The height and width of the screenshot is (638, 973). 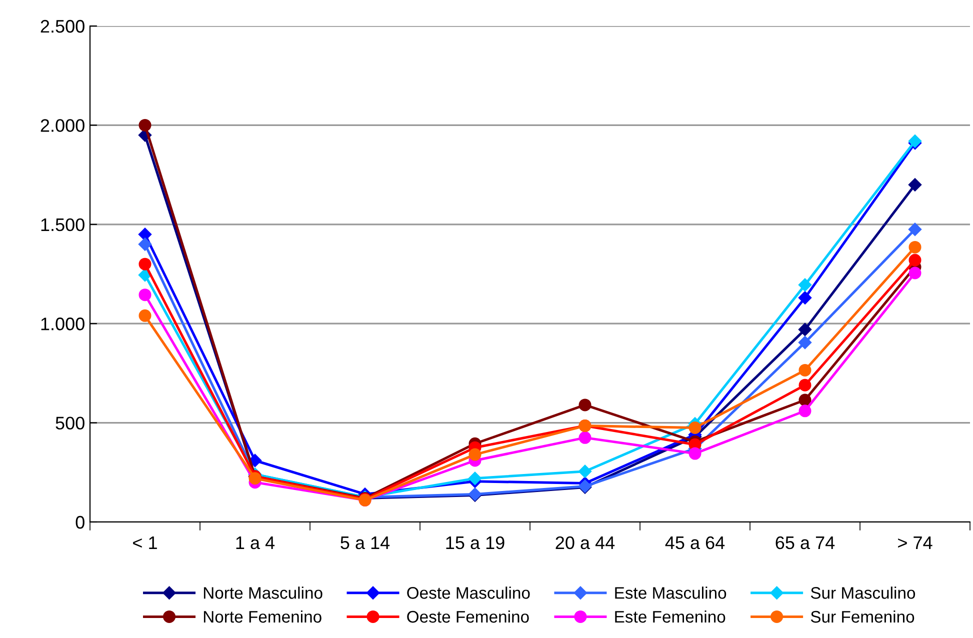 I want to click on x-tick-label: 15 a 19, so click(x=475, y=543).